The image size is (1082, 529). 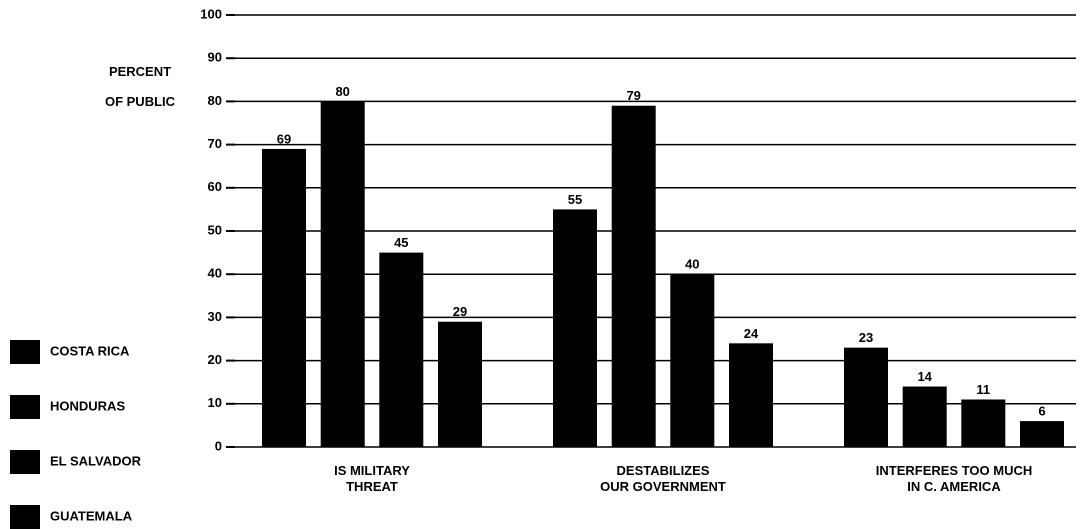 I want to click on y-tick-label: 80, so click(x=215, y=100).